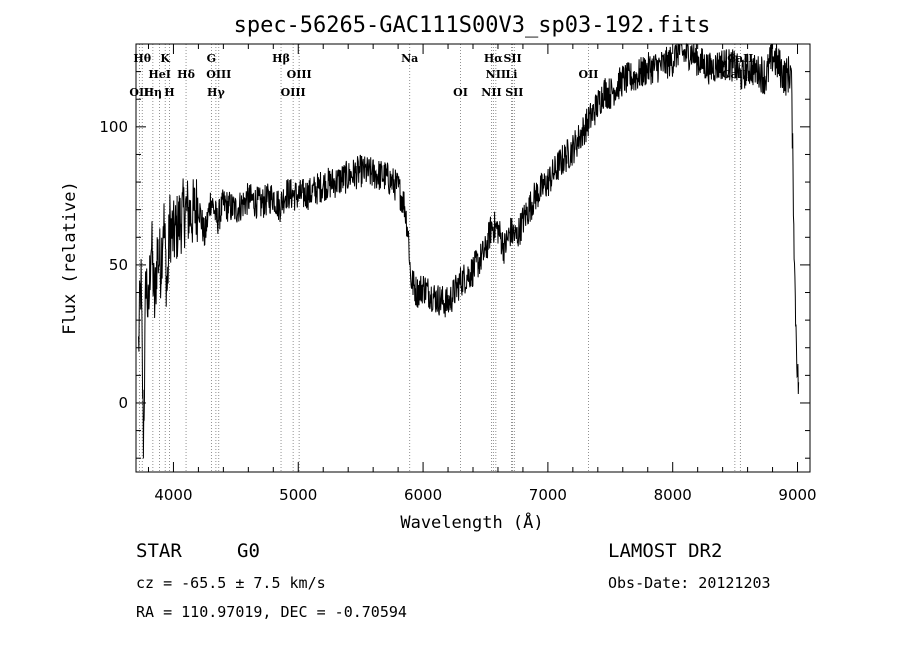 This screenshot has height=650, width=900. What do you see at coordinates (665, 551) in the screenshot?
I see `survey-name: LAMOST DR2` at bounding box center [665, 551].